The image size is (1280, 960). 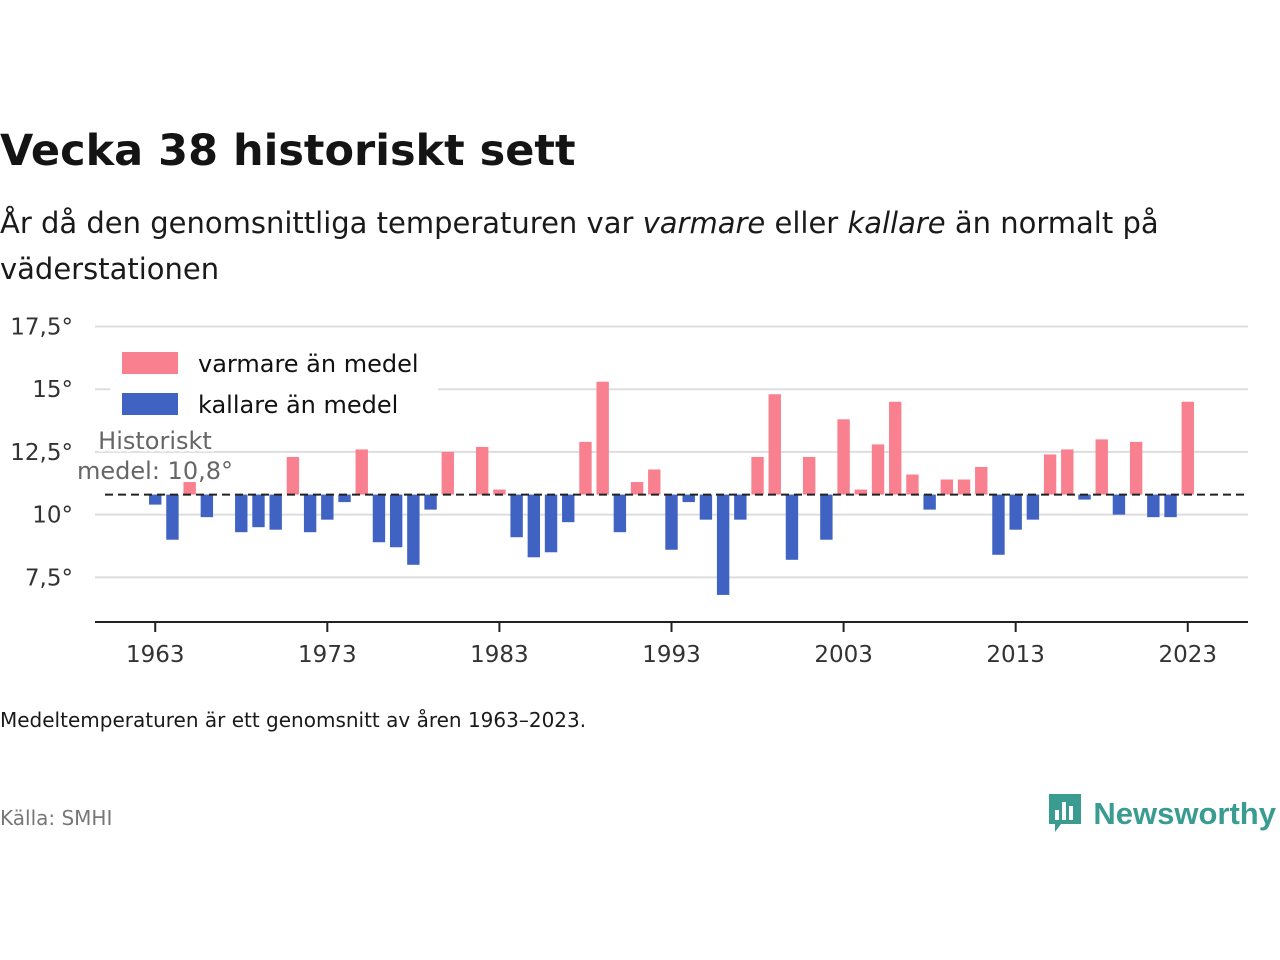 I want to click on baseline-annotation: Historiskt medel: 10,8°, so click(x=155, y=456).